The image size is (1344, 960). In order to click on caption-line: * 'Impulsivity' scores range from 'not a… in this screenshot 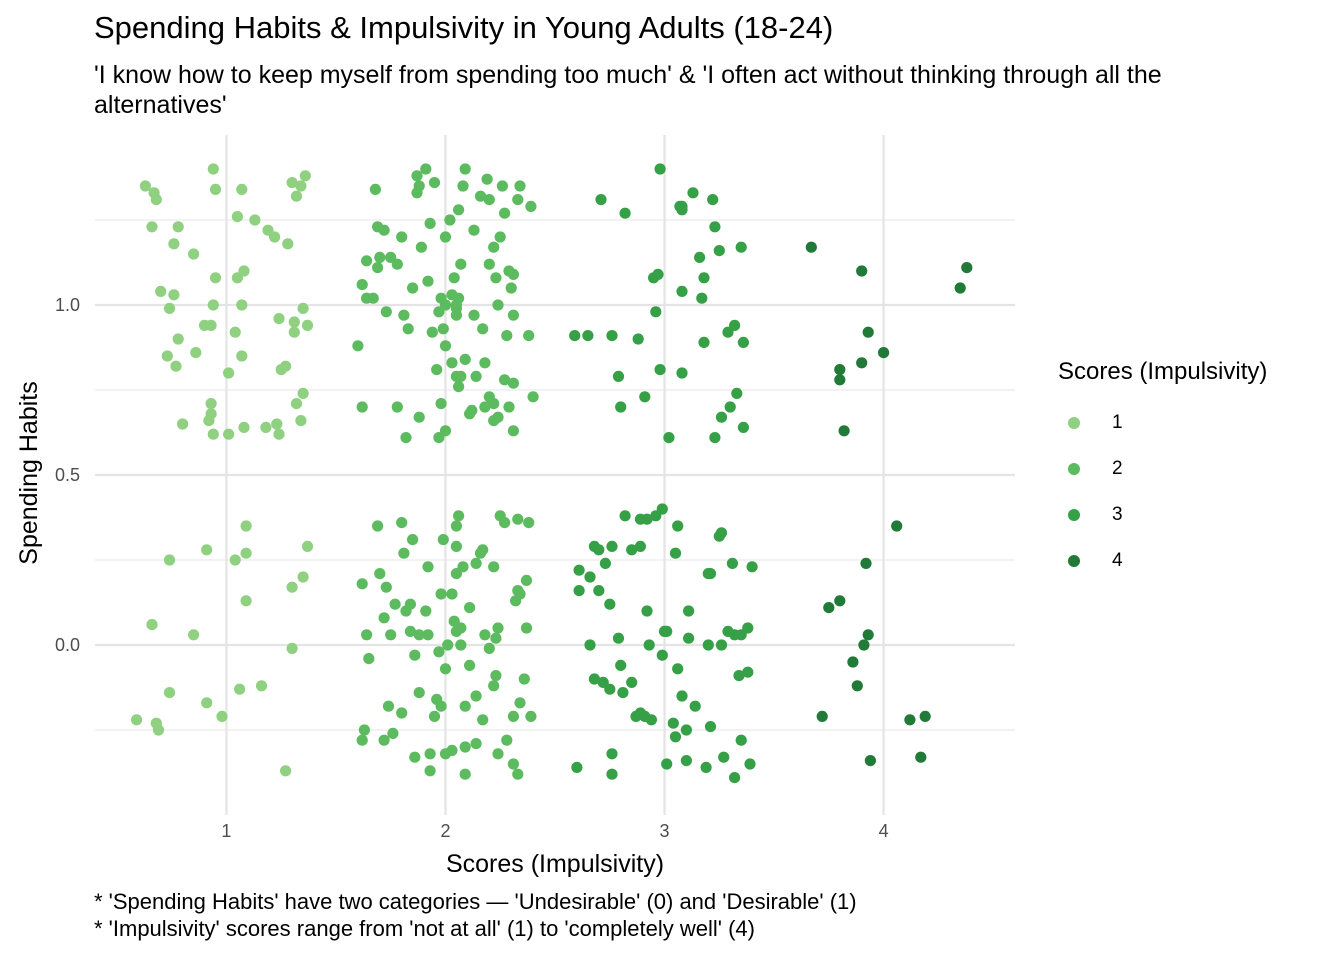, I will do `click(424, 928)`.